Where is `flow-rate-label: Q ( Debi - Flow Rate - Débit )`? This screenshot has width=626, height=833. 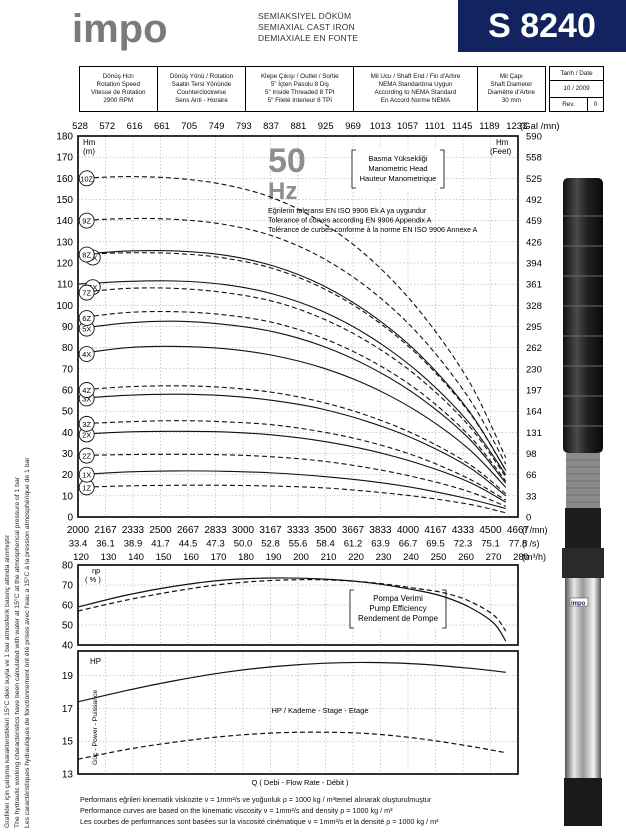 flow-rate-label: Q ( Debi - Flow Rate - Débit ) is located at coordinates (300, 782).